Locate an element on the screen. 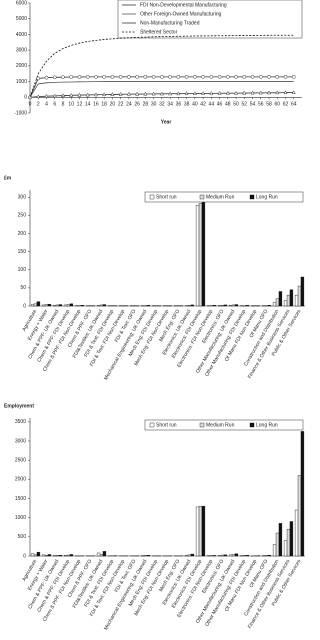 The width and height of the screenshot is (320, 640). y-tick-label: 1500 is located at coordinates (20, 499).